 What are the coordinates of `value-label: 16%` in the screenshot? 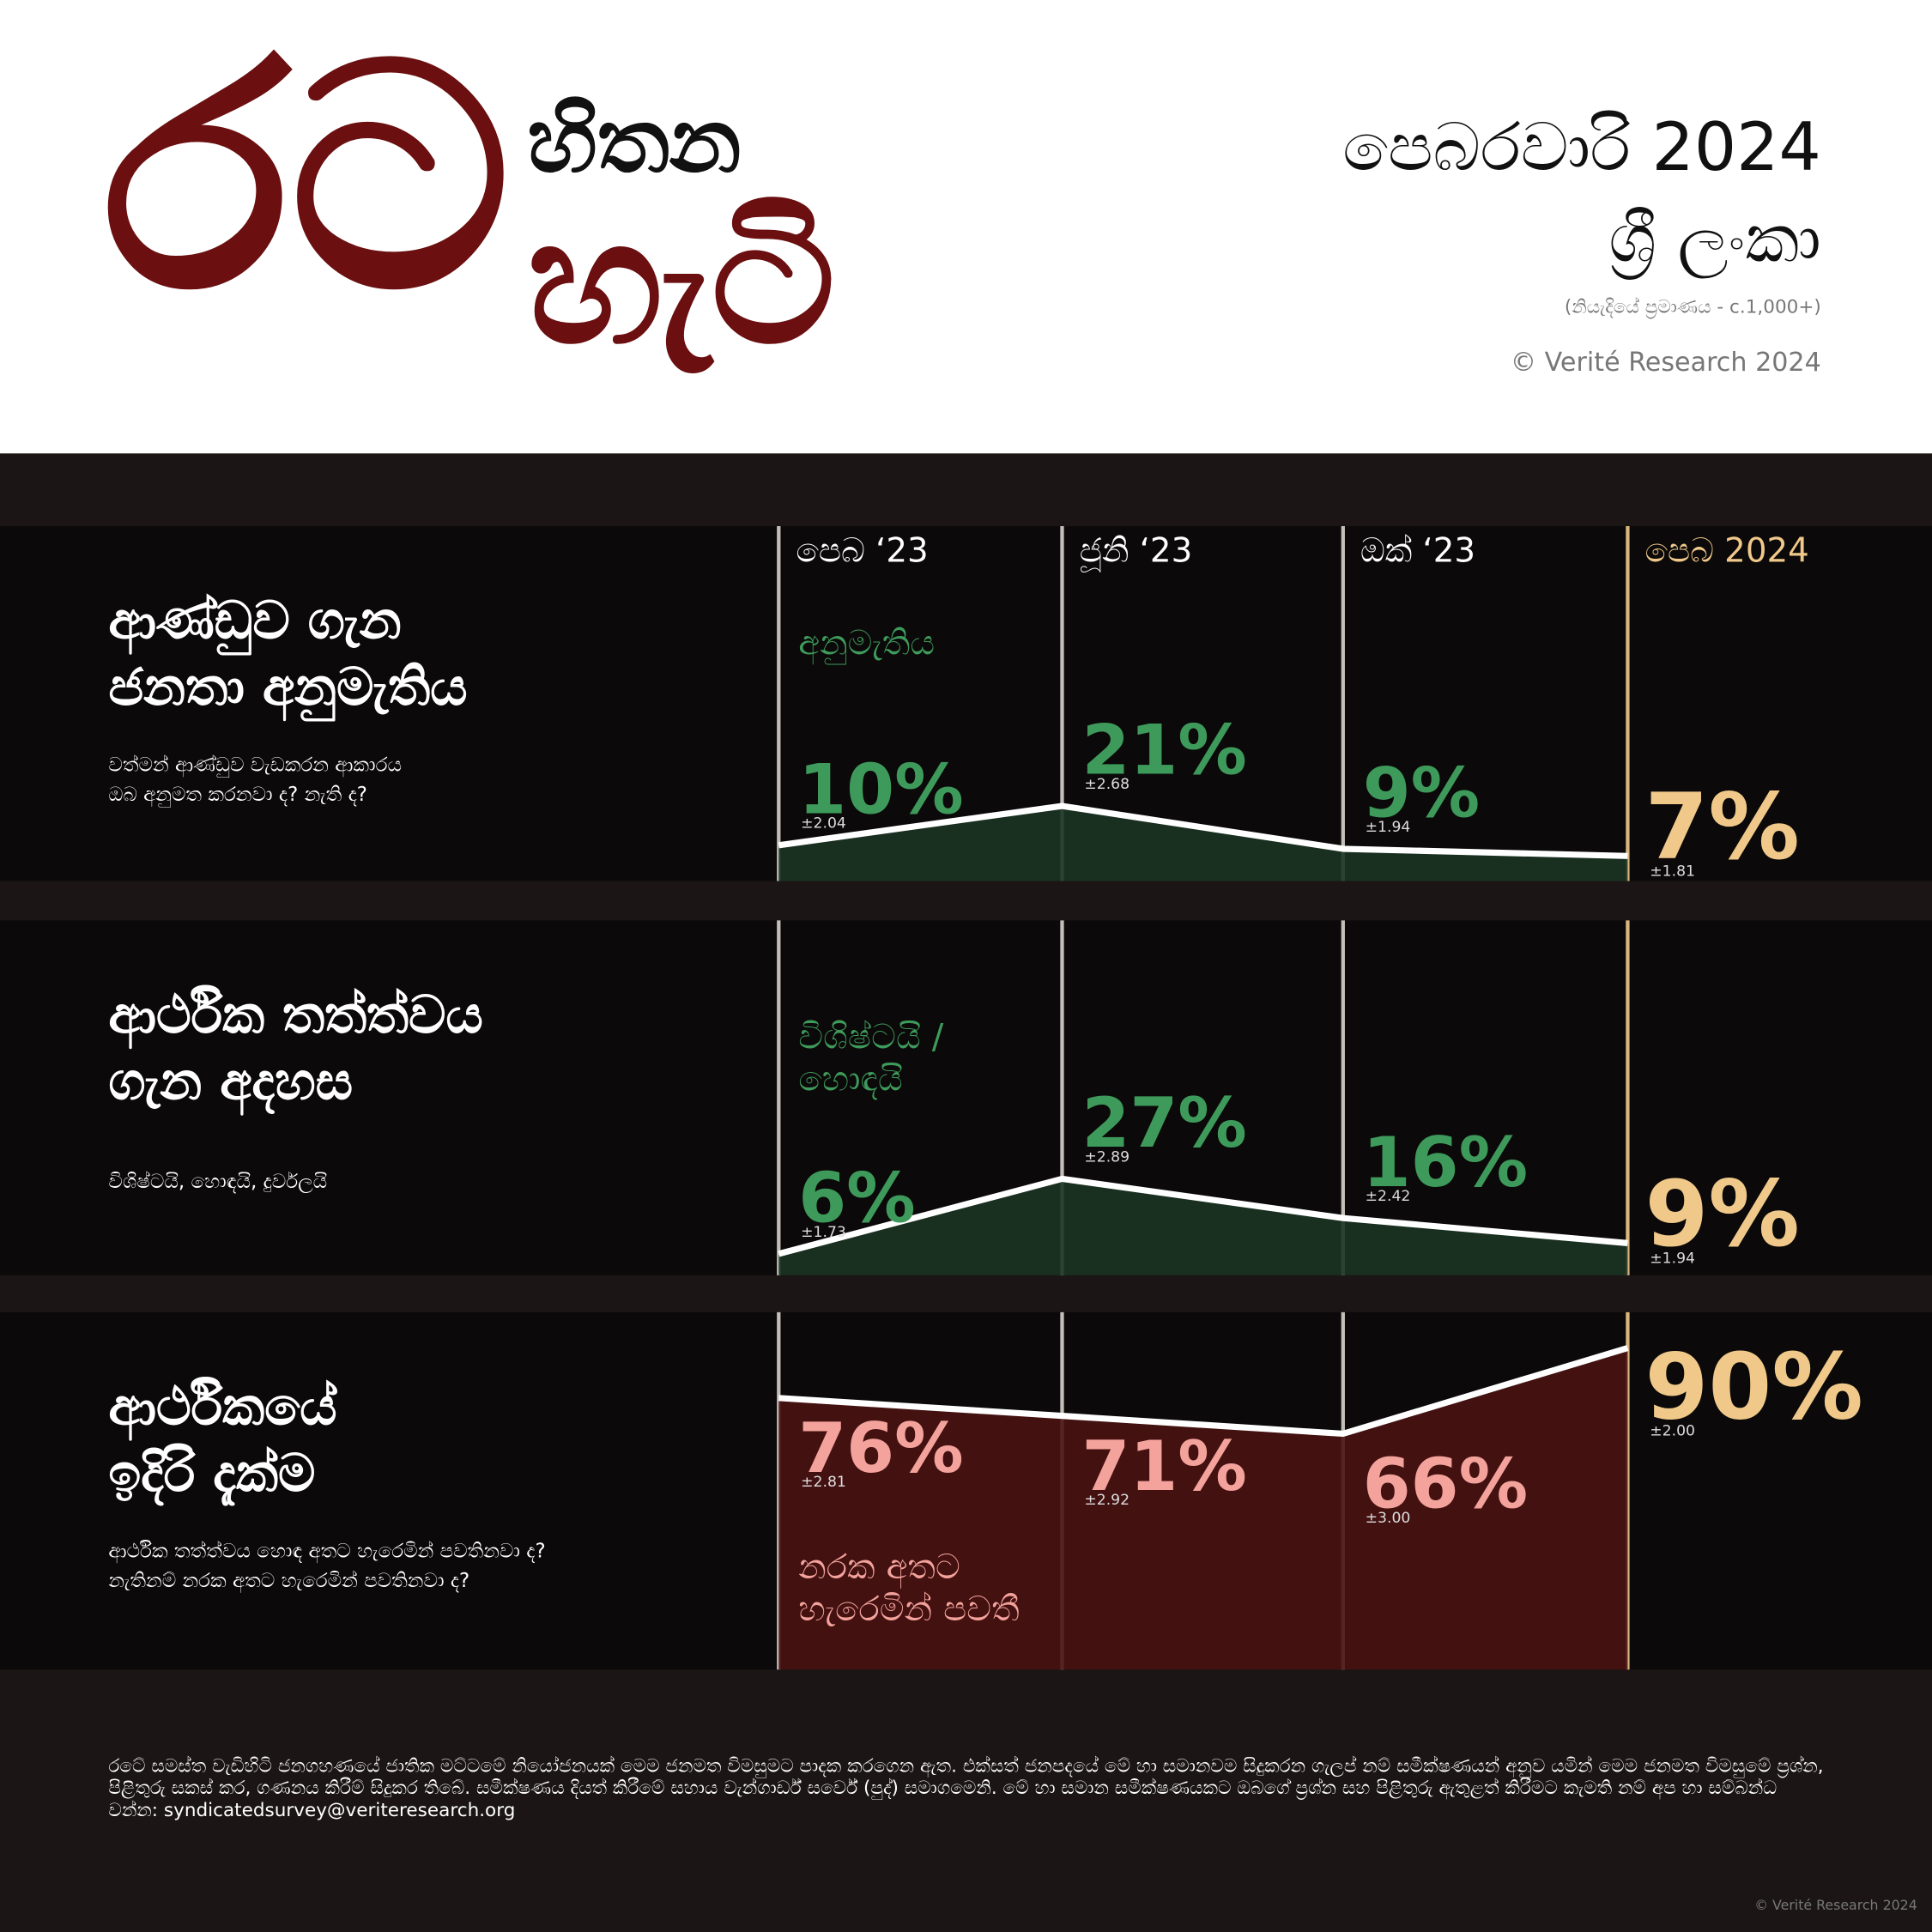 It's located at (1446, 1162).